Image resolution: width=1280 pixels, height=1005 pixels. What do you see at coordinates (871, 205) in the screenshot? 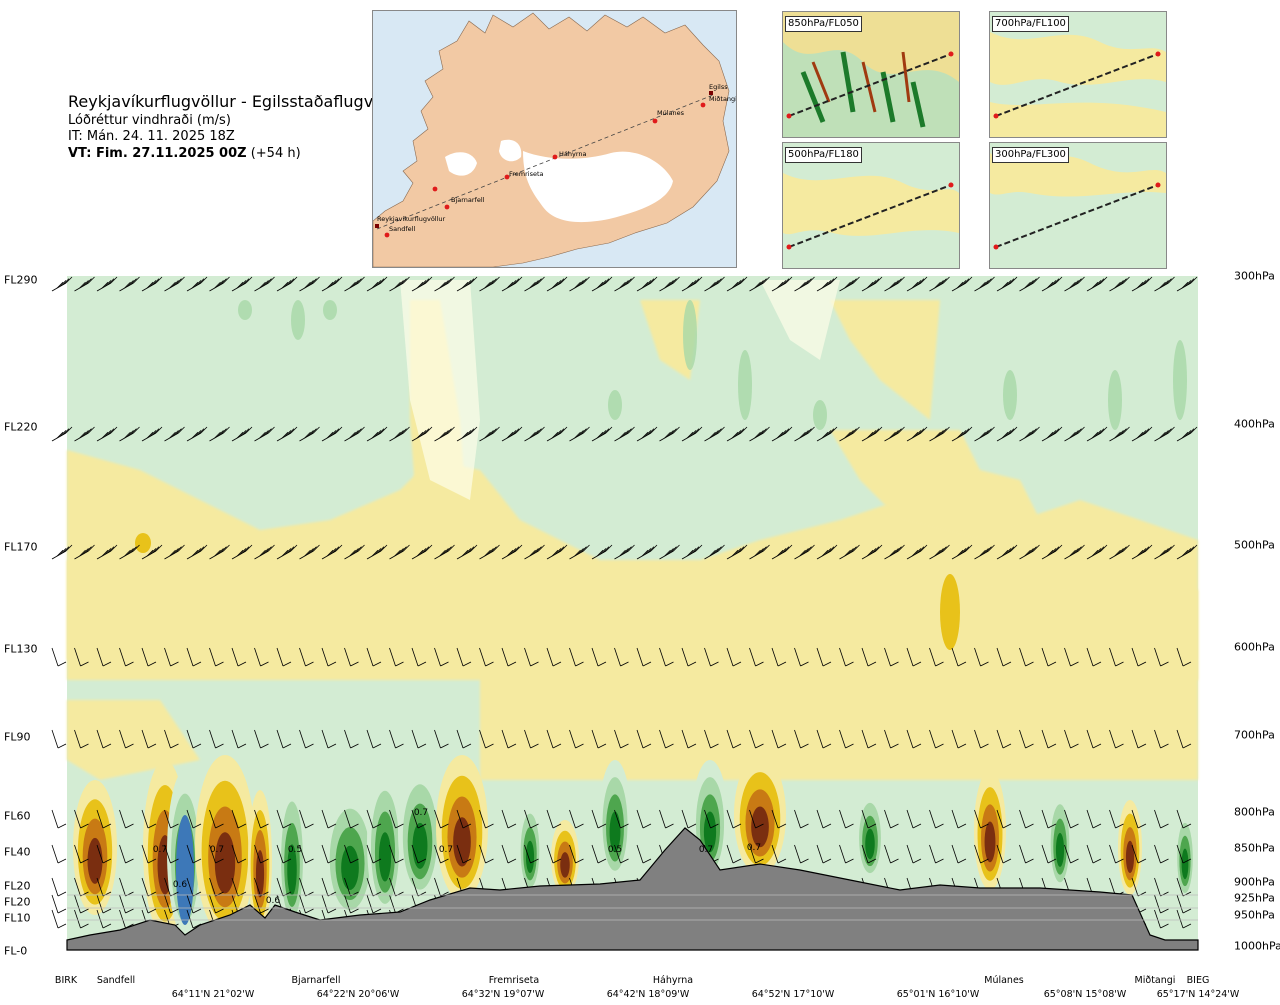
I see `panel-500: 500hPa/FL180` at bounding box center [871, 205].